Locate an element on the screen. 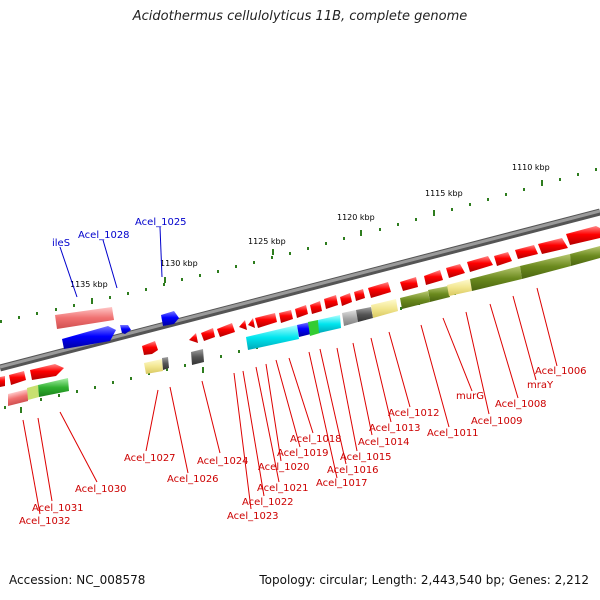 This screenshot has width=600, height=600. gene-label-acel-1009: Acel_1009 is located at coordinates (497, 421).